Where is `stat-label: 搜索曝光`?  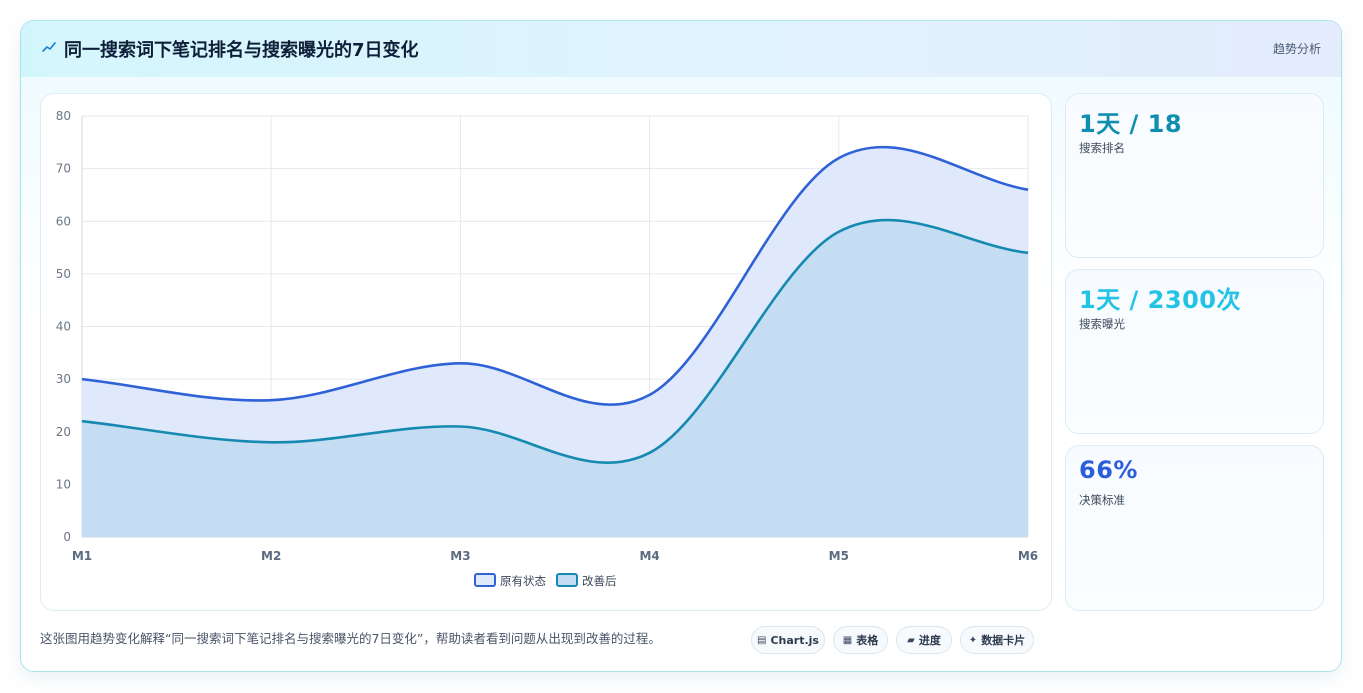 stat-label: 搜索曝光 is located at coordinates (1102, 324).